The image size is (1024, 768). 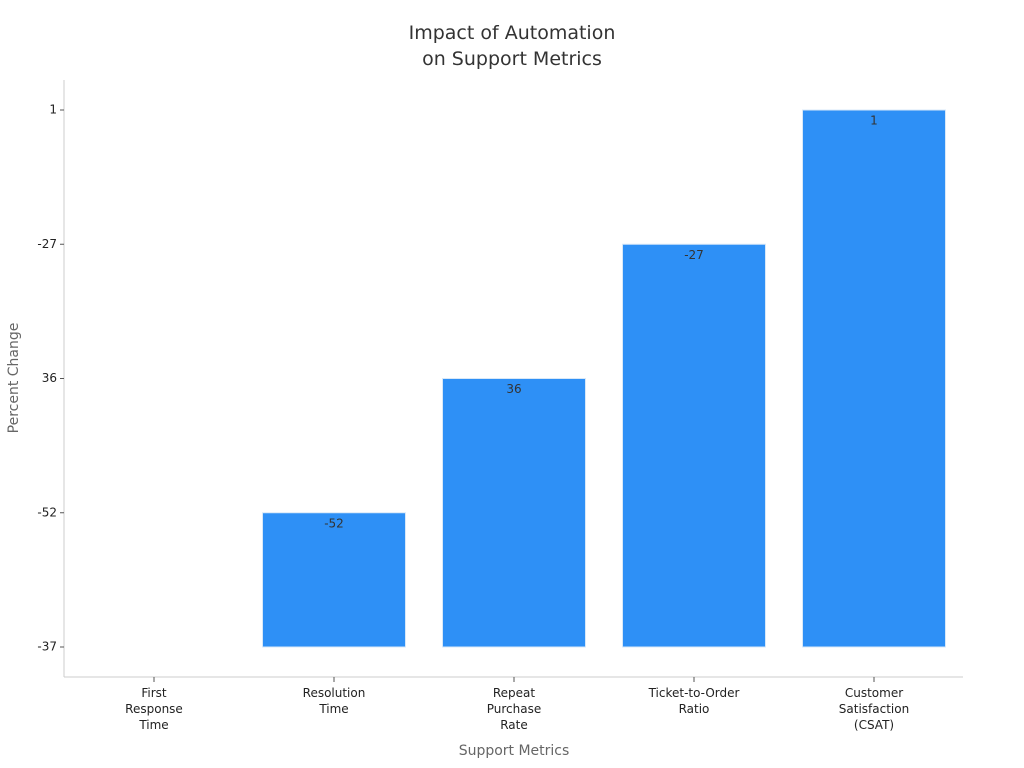 What do you see at coordinates (49, 378) in the screenshot?
I see `y-tick-label: 36` at bounding box center [49, 378].